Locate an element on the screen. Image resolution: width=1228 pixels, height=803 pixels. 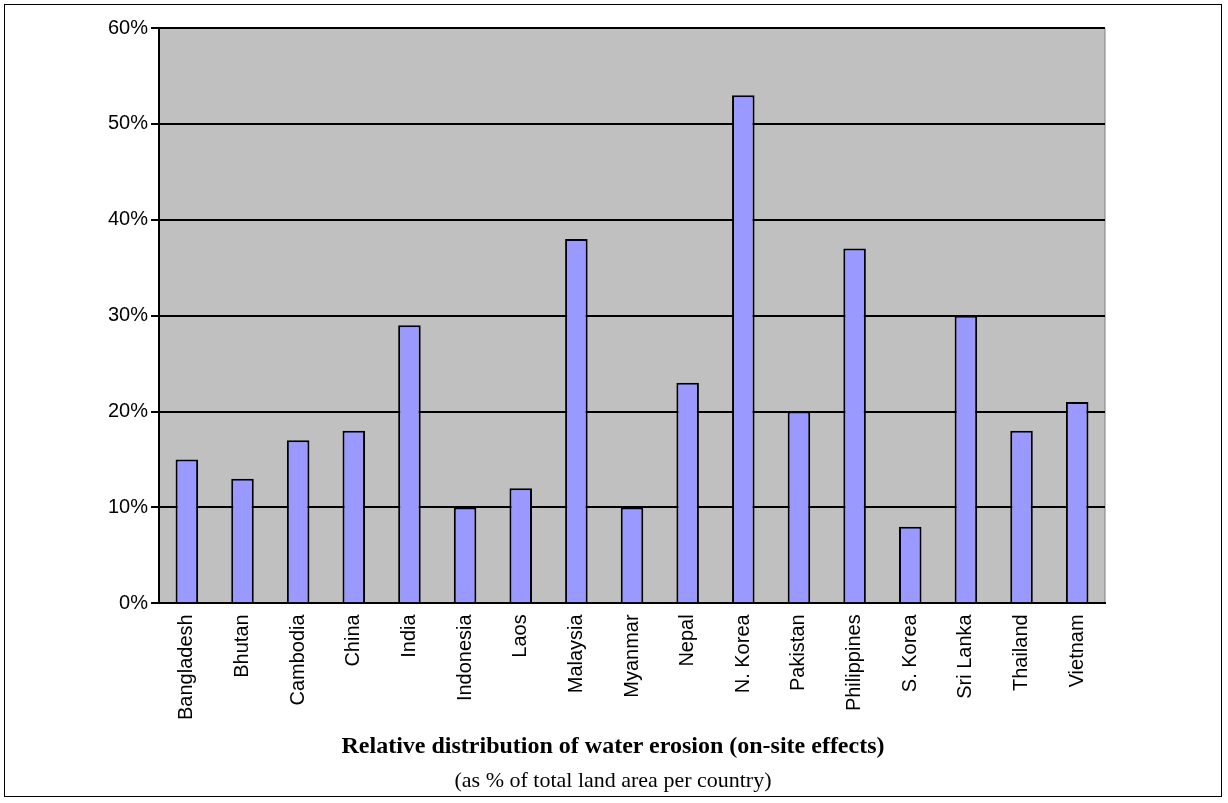
x-tick-label: Thailand is located at coordinates (1020, 653).